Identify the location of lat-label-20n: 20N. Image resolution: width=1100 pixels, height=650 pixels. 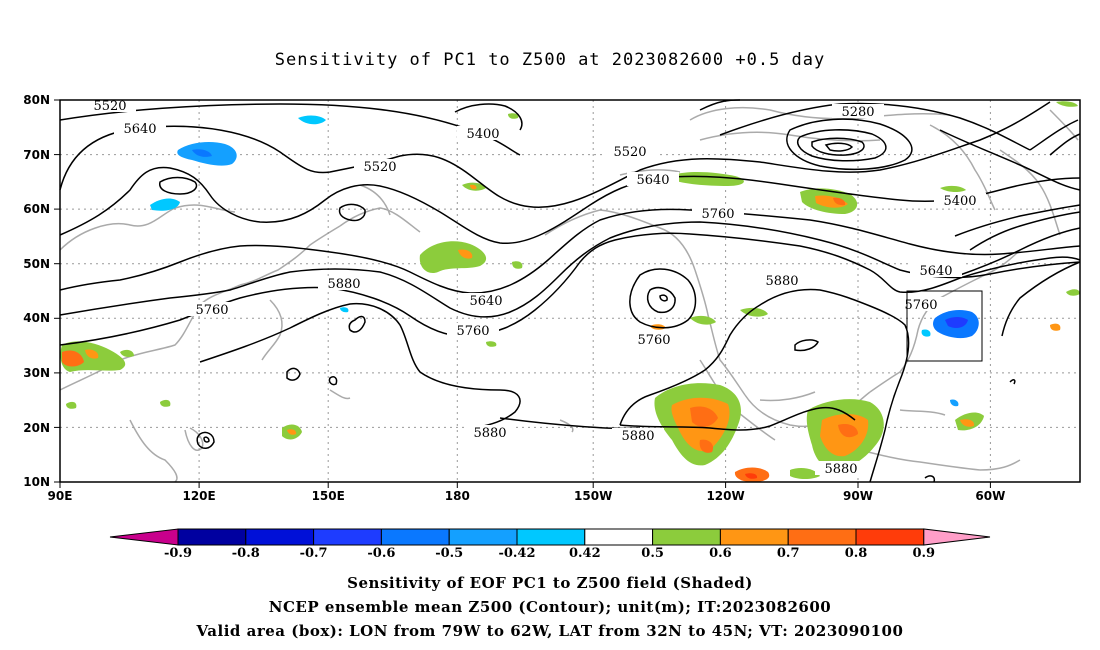
(36, 428).